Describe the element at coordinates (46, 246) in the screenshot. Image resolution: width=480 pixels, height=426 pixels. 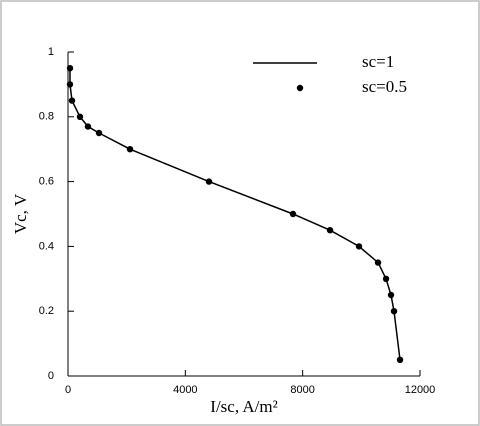
I see `y-tick-label: 0.4` at that location.